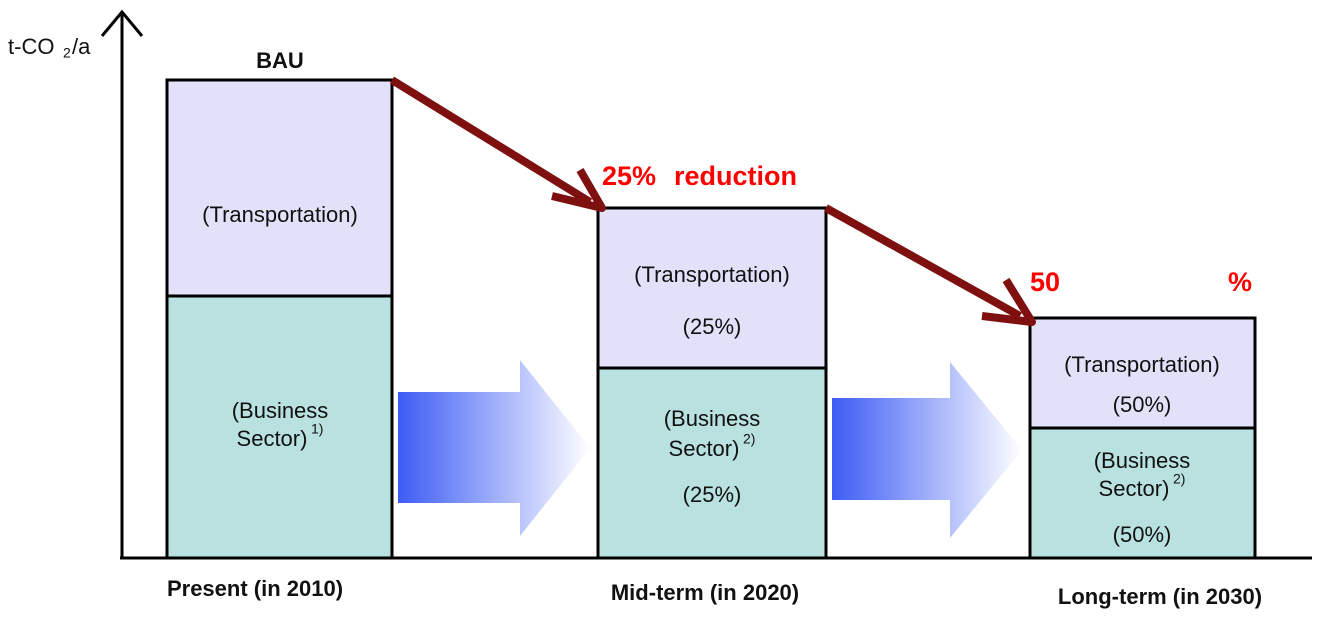 The width and height of the screenshot is (1323, 620). What do you see at coordinates (735, 176) in the screenshot?
I see `header: reduction` at bounding box center [735, 176].